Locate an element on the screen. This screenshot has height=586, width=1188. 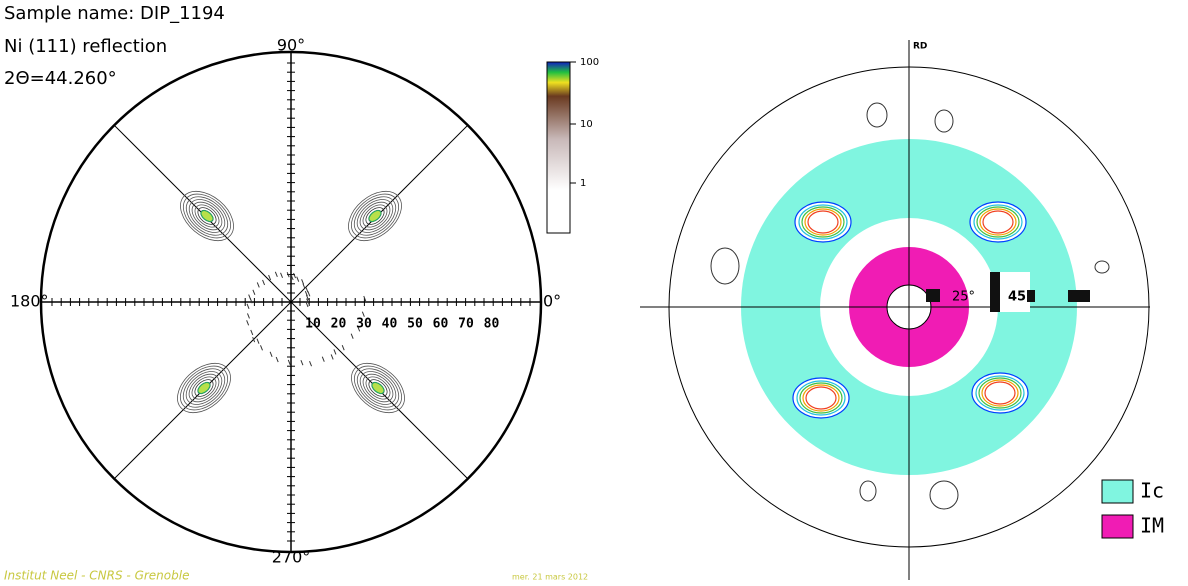
radial-label: 20 is located at coordinates (339, 324).